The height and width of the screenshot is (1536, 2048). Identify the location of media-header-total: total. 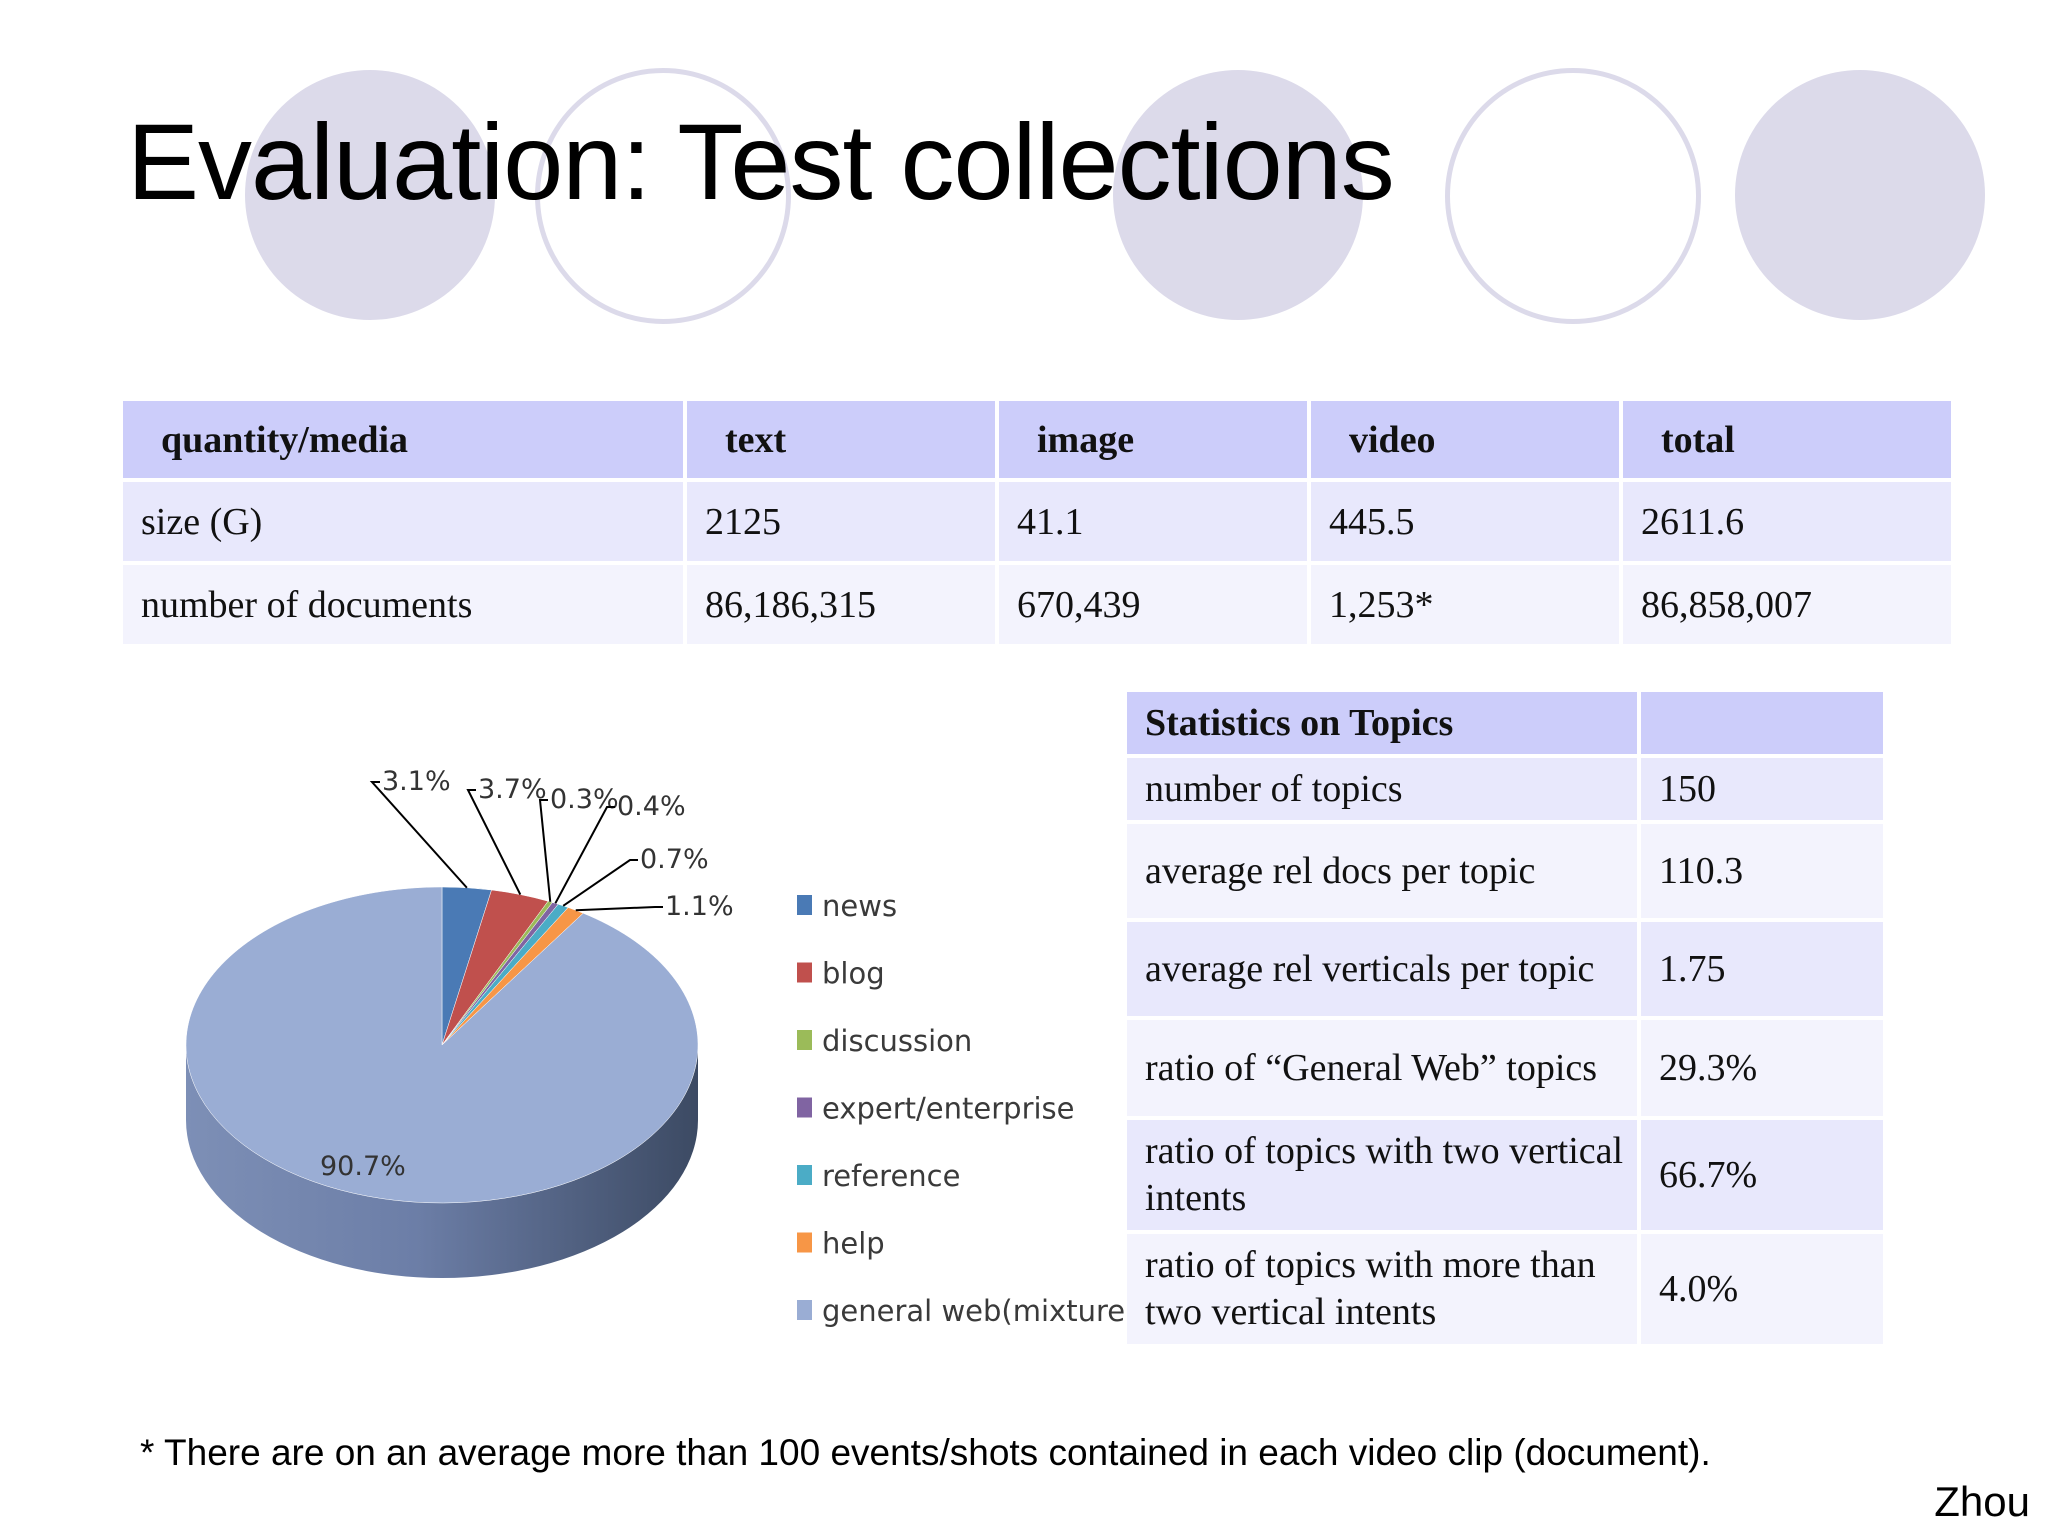
(1787, 439).